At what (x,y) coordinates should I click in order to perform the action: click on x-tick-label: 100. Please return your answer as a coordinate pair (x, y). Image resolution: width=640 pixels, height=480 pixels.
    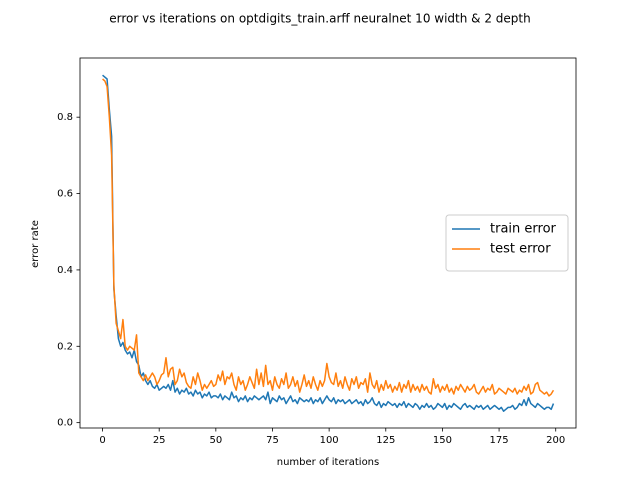
    Looking at the image, I should click on (329, 440).